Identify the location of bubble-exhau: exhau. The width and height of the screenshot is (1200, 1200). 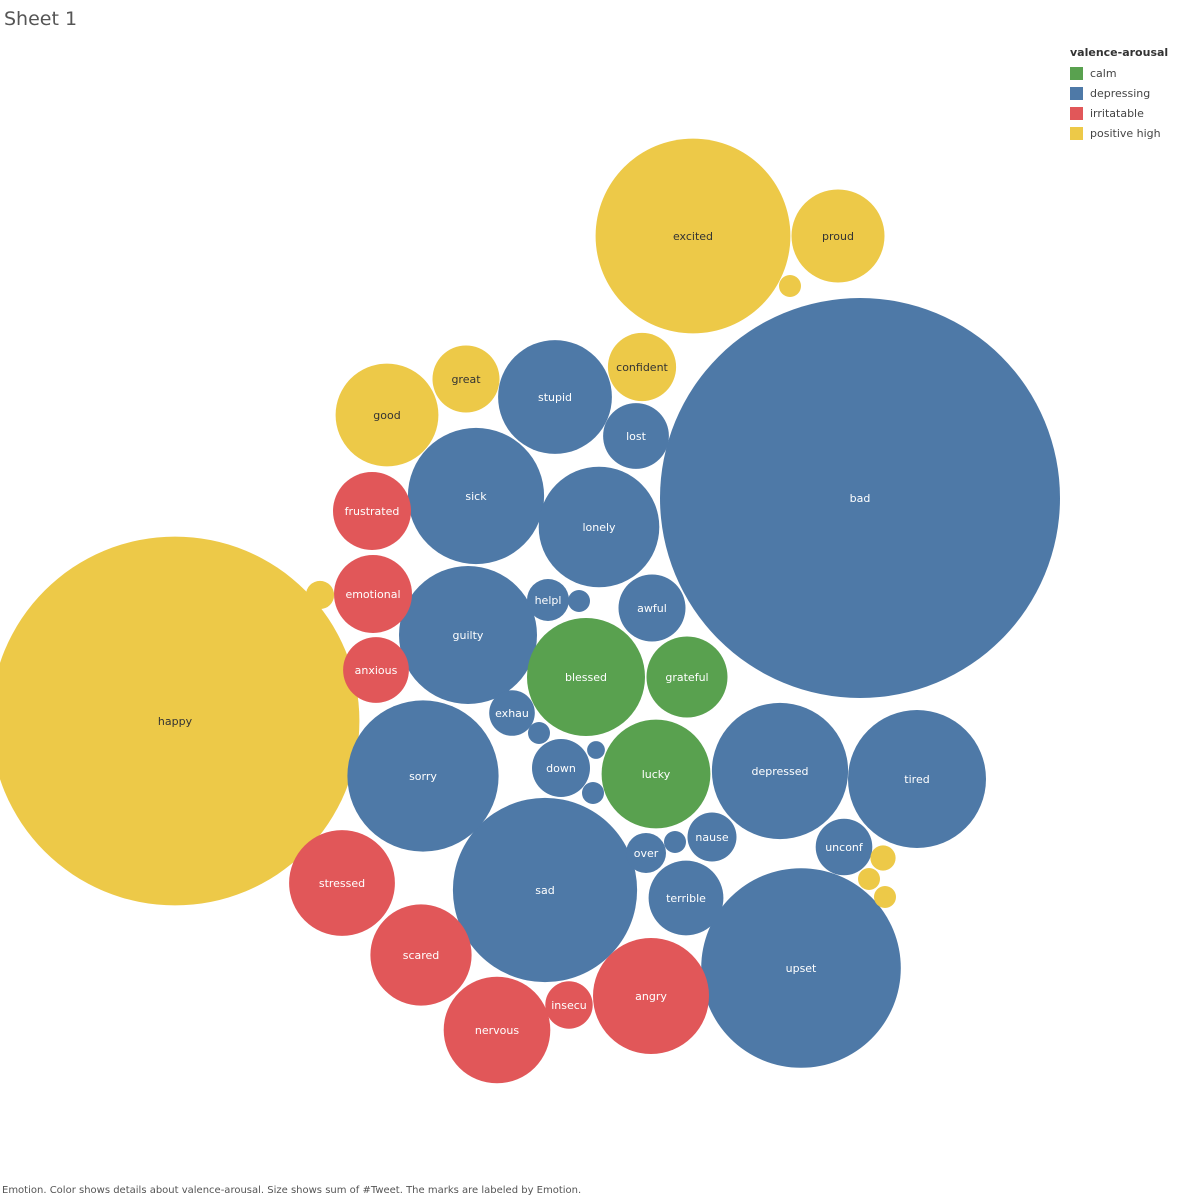
(512, 713).